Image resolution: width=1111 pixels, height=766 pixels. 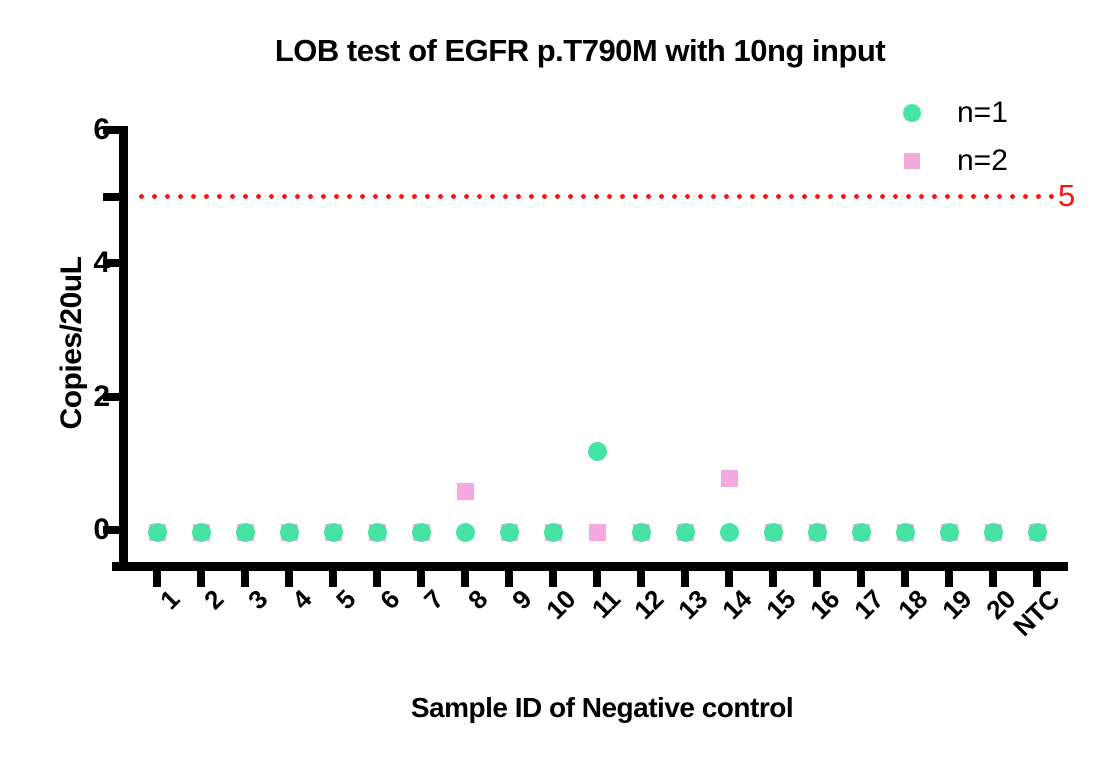 I want to click on y-axis-title: Copies/20uL, so click(x=71, y=343).